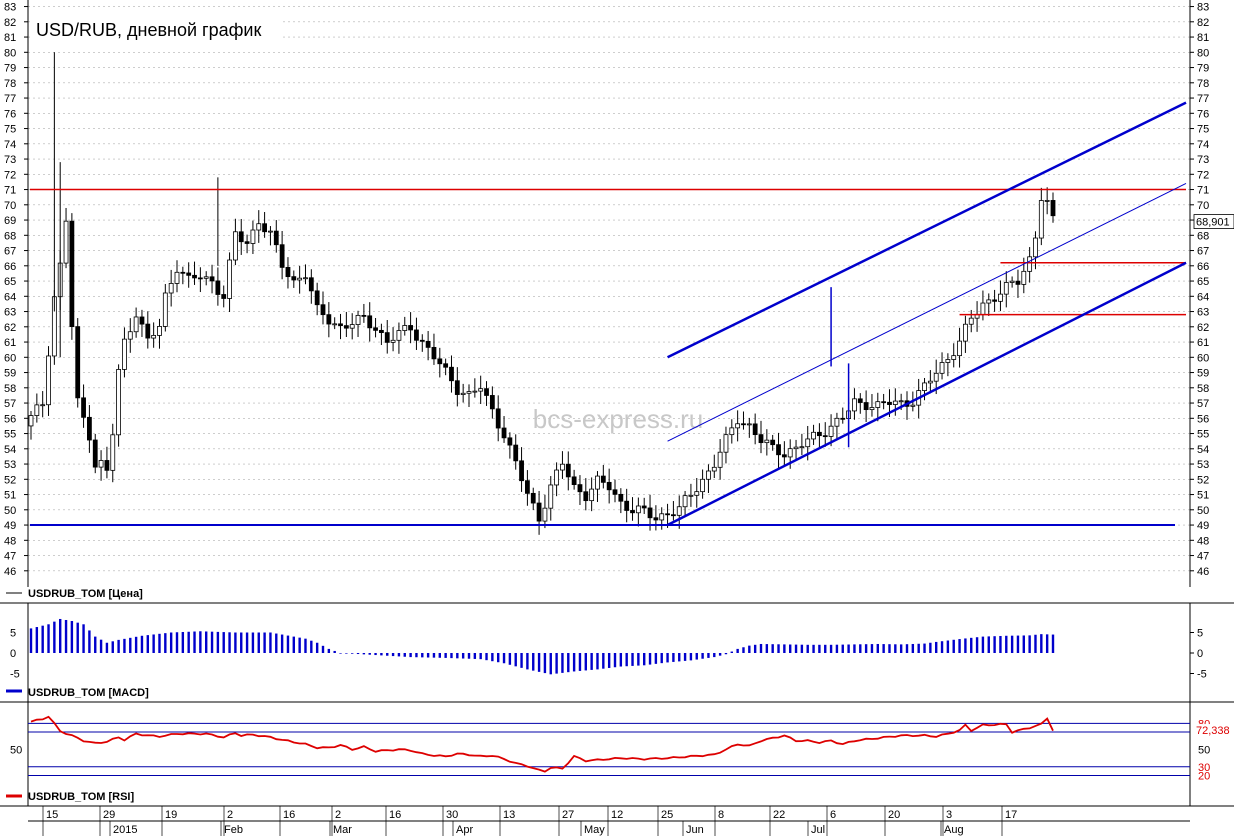  I want to click on macd-y-tick-label-right: 0, so click(1200, 654).